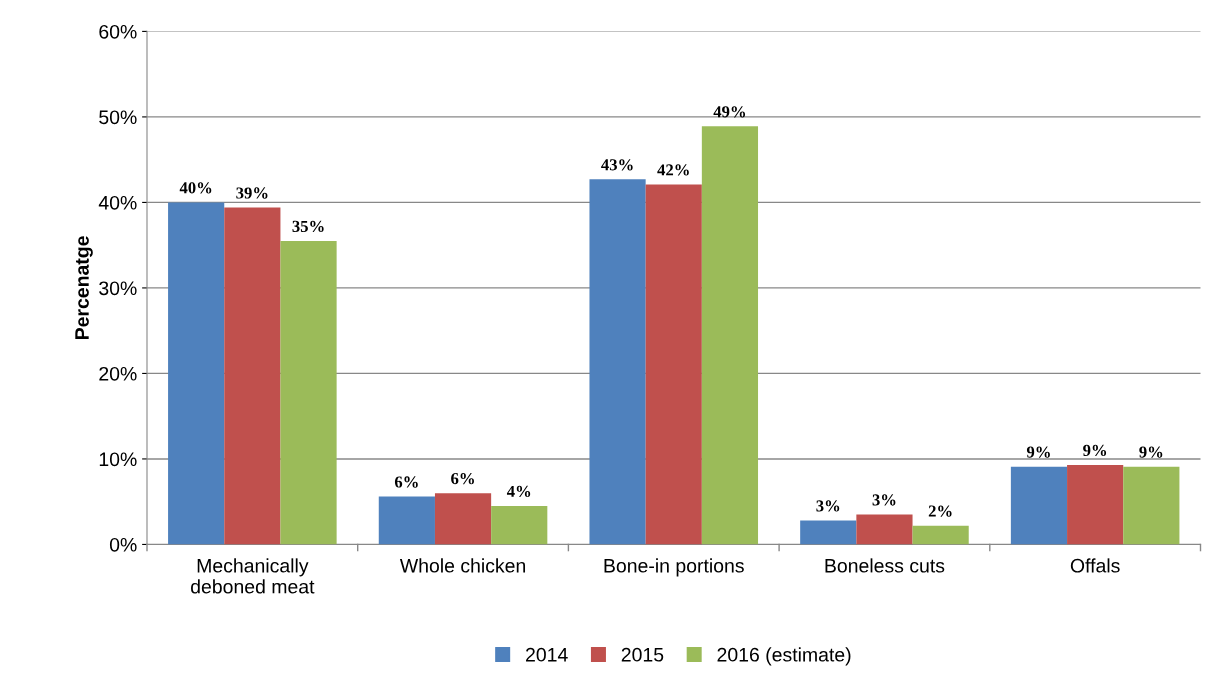 The width and height of the screenshot is (1225, 698). I want to click on data-label: 39%, so click(252, 193).